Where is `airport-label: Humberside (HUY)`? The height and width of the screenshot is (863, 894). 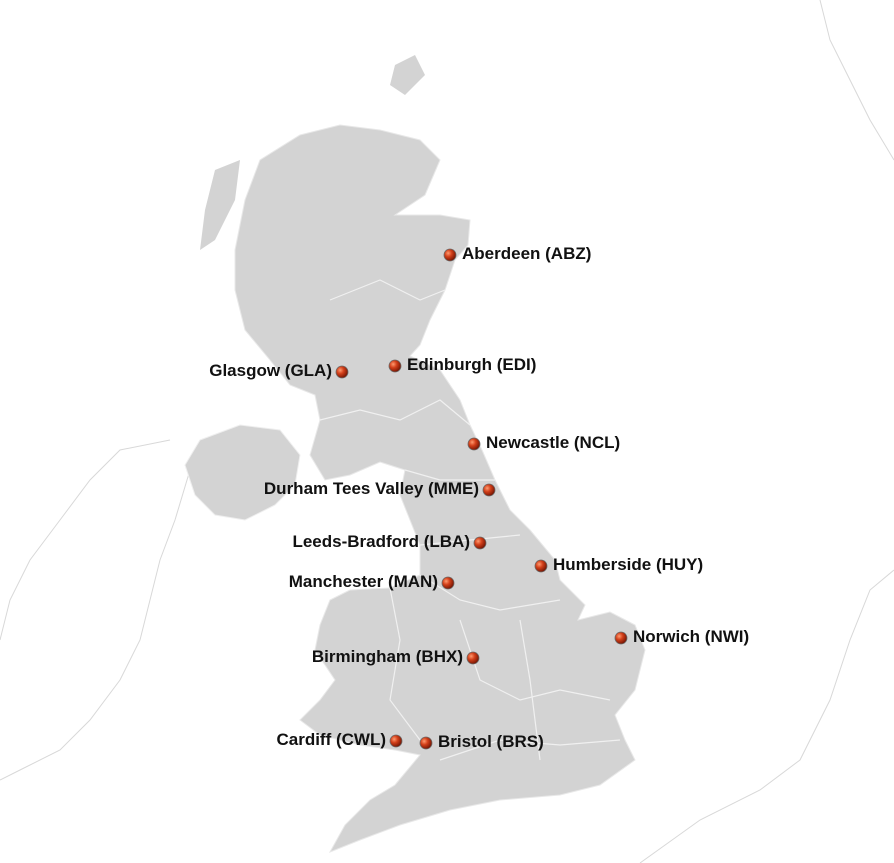
airport-label: Humberside (HUY) is located at coordinates (628, 564).